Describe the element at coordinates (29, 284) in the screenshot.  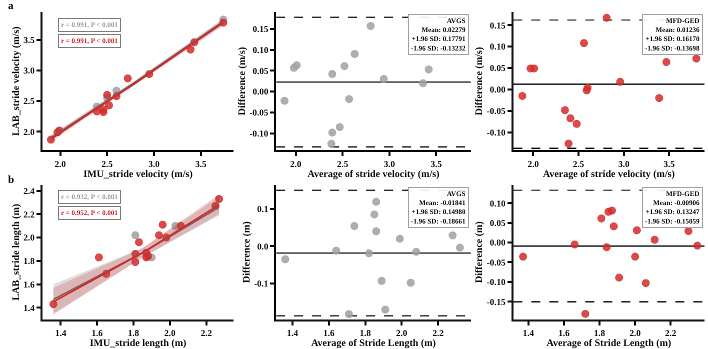
I see `y-tick-label: 1.6` at that location.